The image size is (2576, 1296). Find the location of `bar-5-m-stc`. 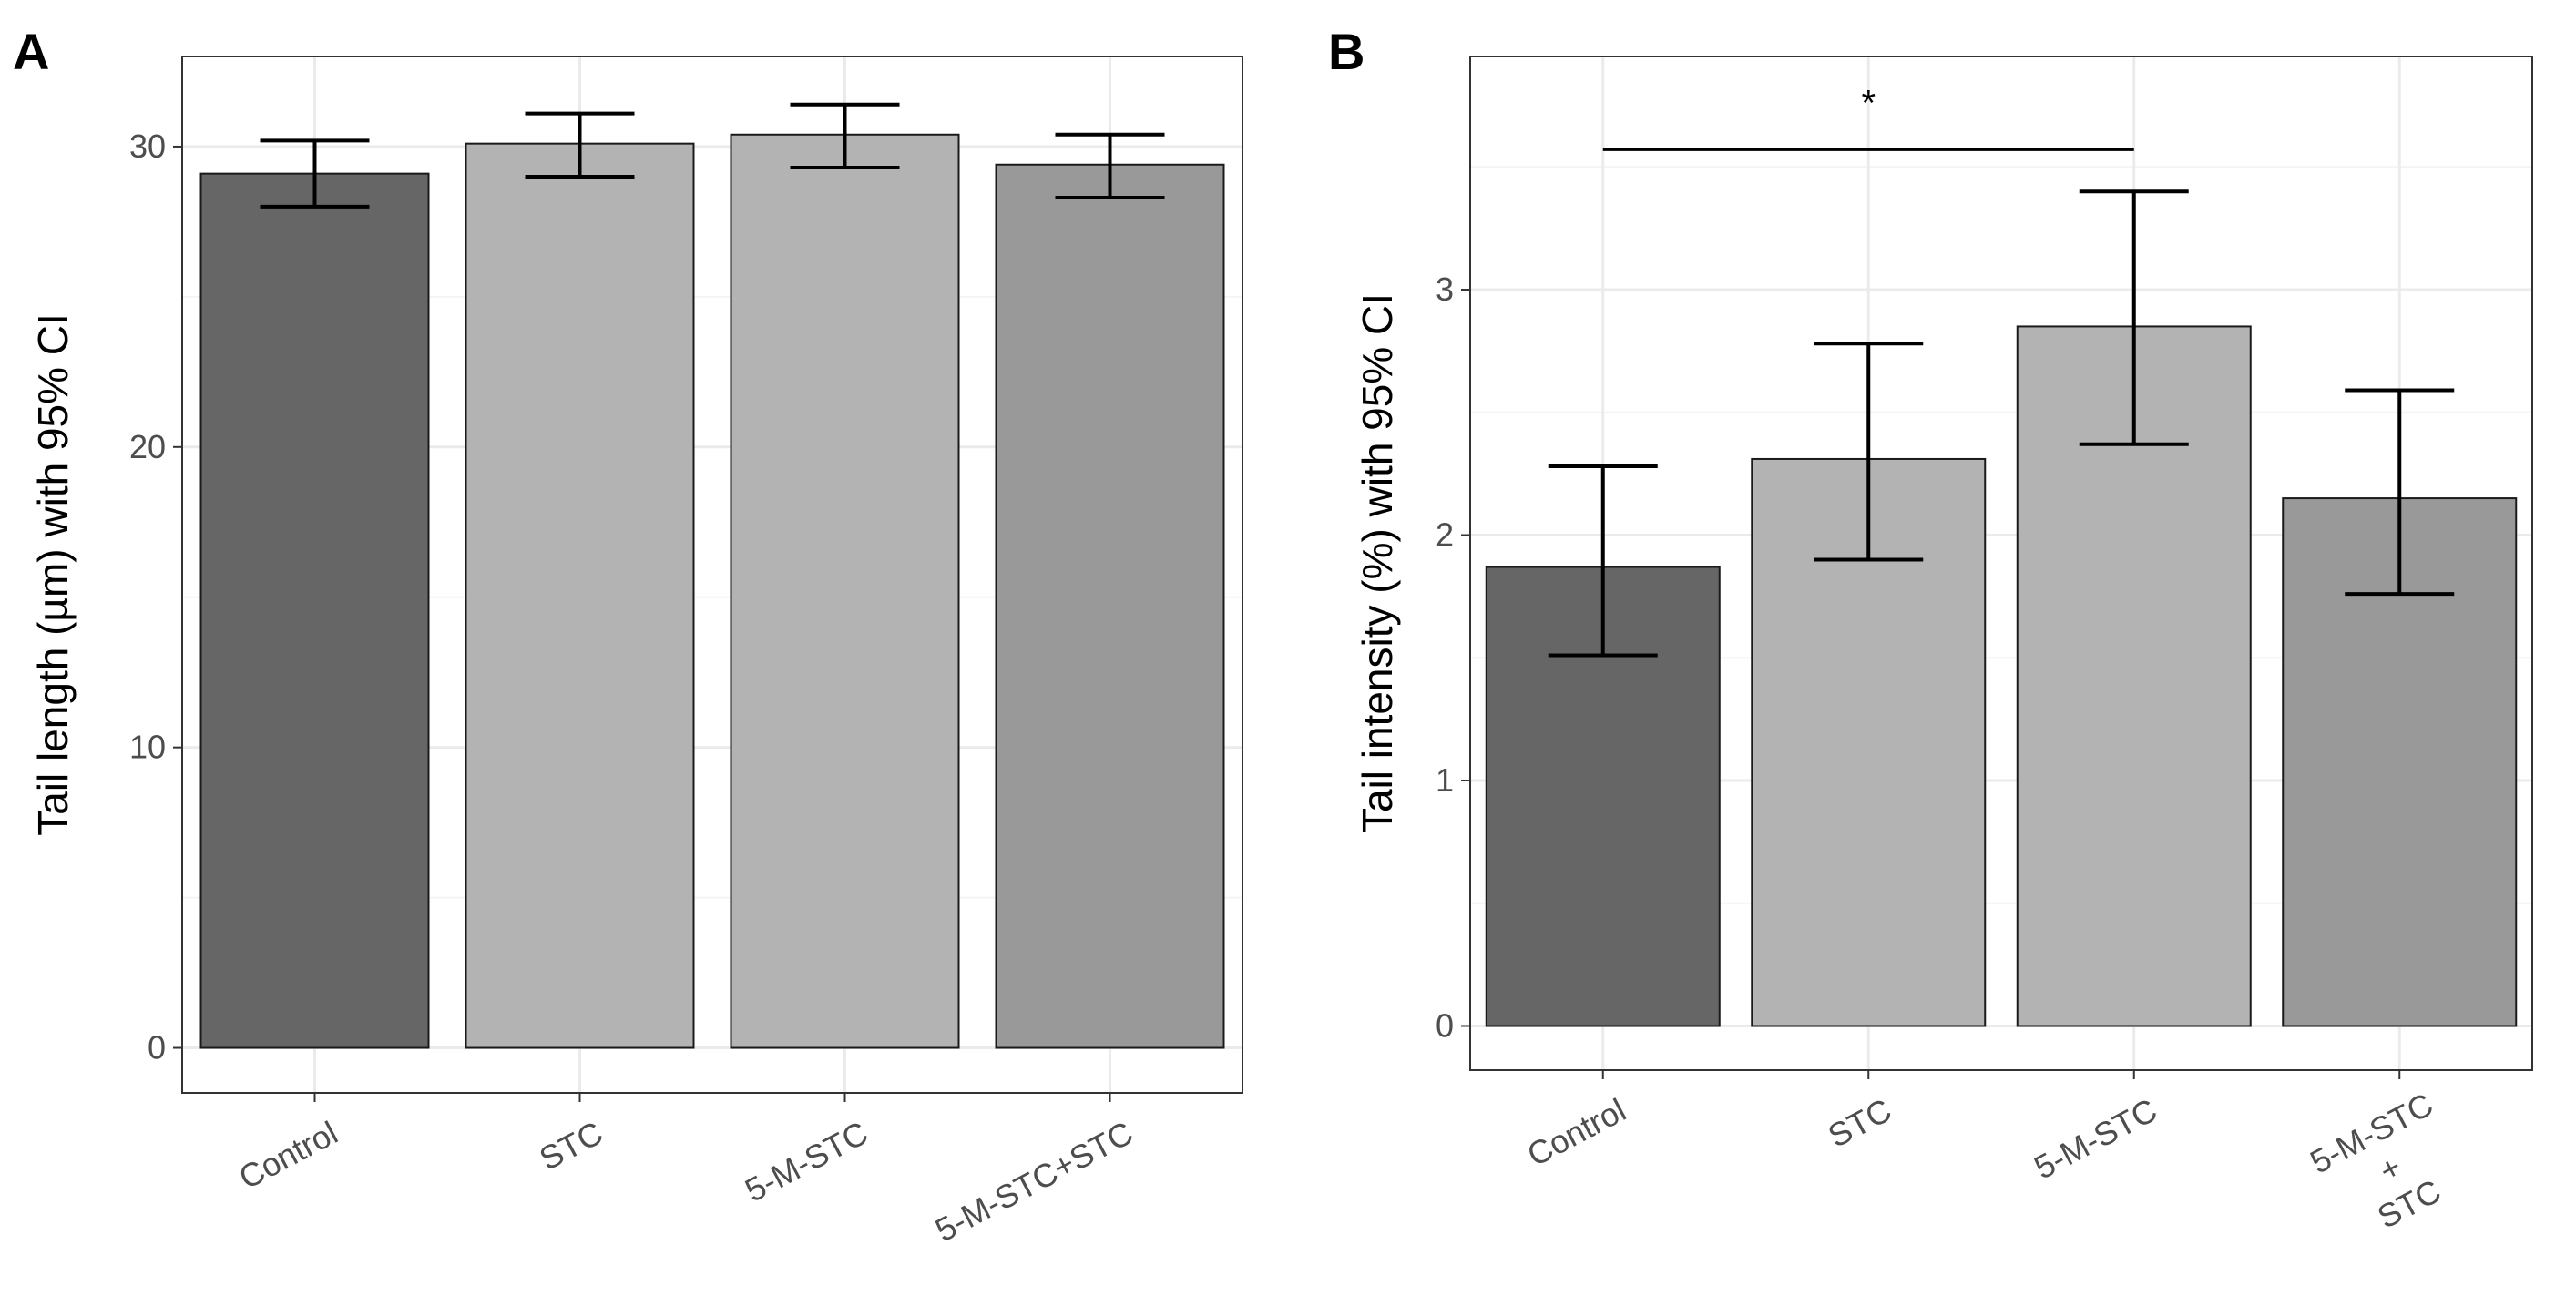

bar-5-m-stc is located at coordinates (845, 591).